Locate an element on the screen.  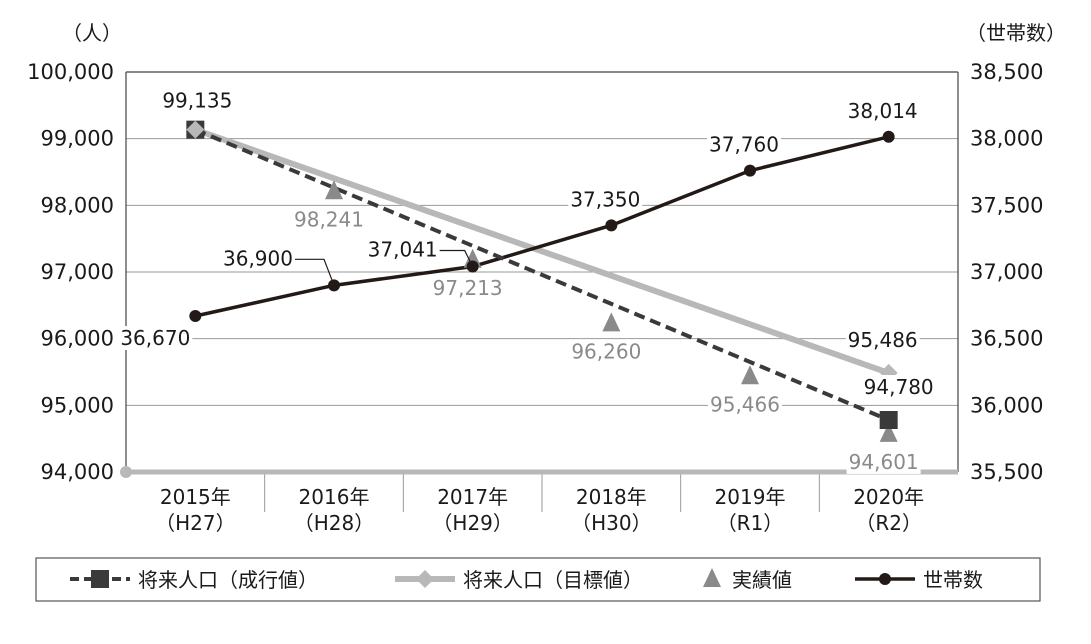
left-tick-label: 95,000 is located at coordinates (77, 405).